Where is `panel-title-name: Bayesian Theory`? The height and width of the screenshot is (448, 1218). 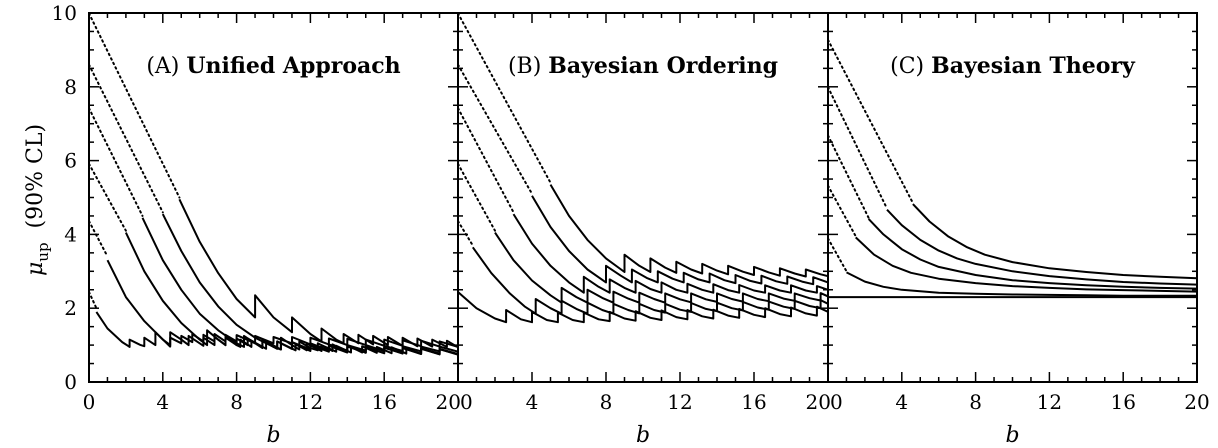 panel-title-name: Bayesian Theory is located at coordinates (1033, 66).